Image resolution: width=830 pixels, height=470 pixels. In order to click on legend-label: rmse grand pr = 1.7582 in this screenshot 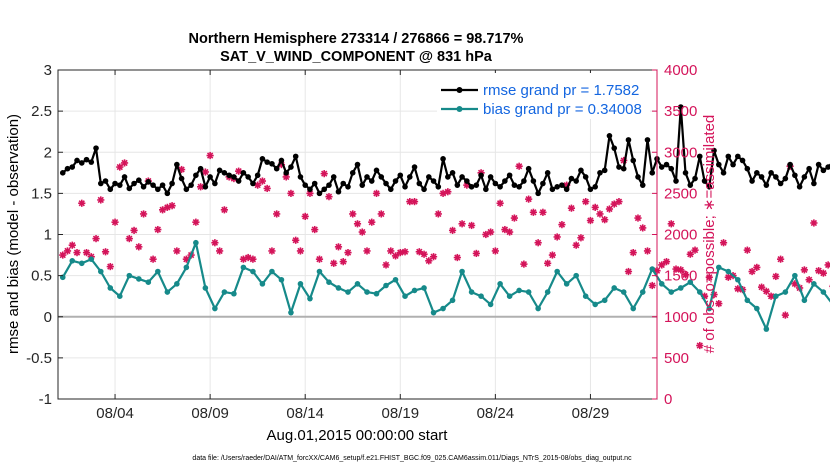, I will do `click(561, 90)`.